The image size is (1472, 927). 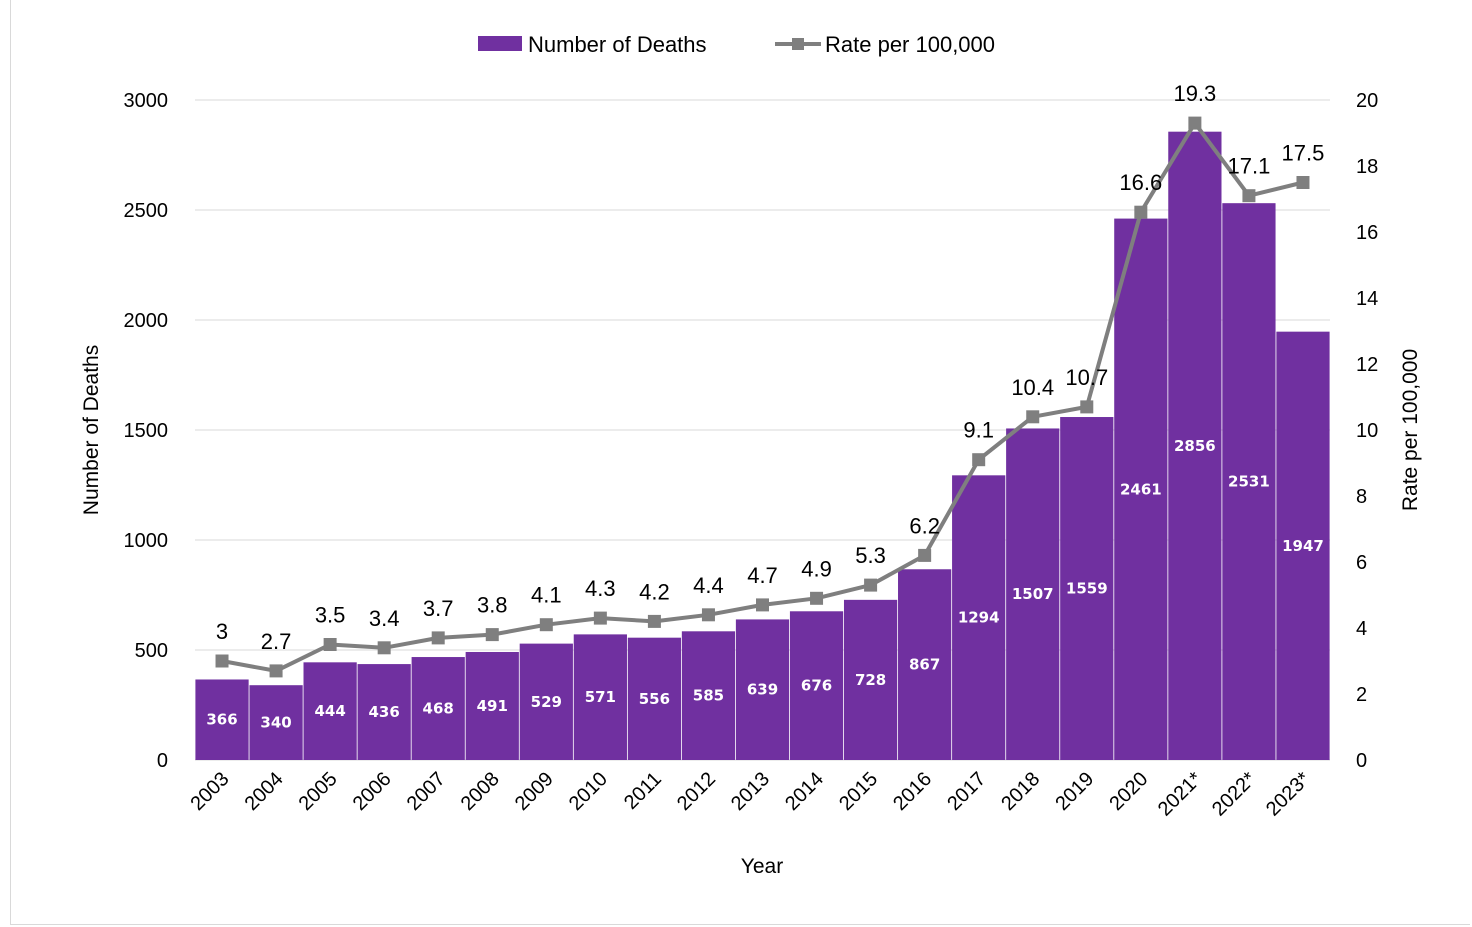 I want to click on legend-swatch-marker, so click(x=798, y=44).